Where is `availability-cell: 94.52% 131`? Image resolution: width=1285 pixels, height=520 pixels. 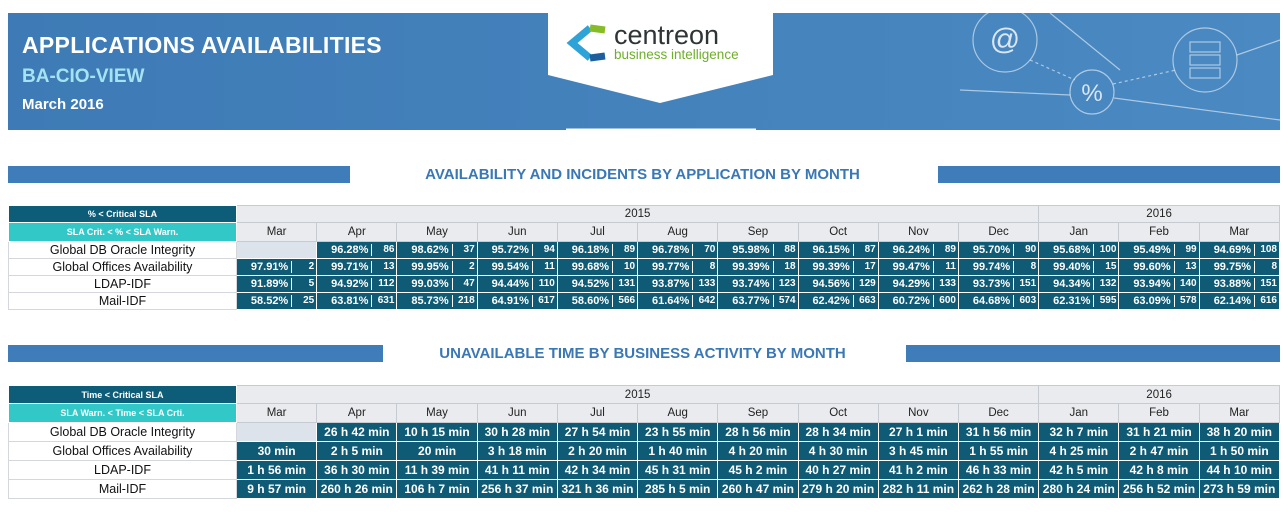 availability-cell: 94.52% 131 is located at coordinates (597, 284).